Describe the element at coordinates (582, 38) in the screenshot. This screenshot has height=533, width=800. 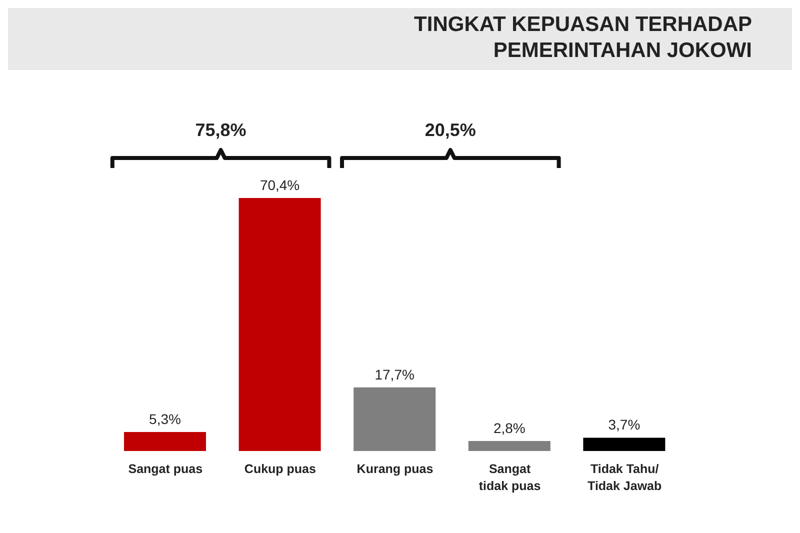
I see `chart-title: TINGKAT KEPUASAN TERHADAP PEMERINTAHAN JOKOWI` at that location.